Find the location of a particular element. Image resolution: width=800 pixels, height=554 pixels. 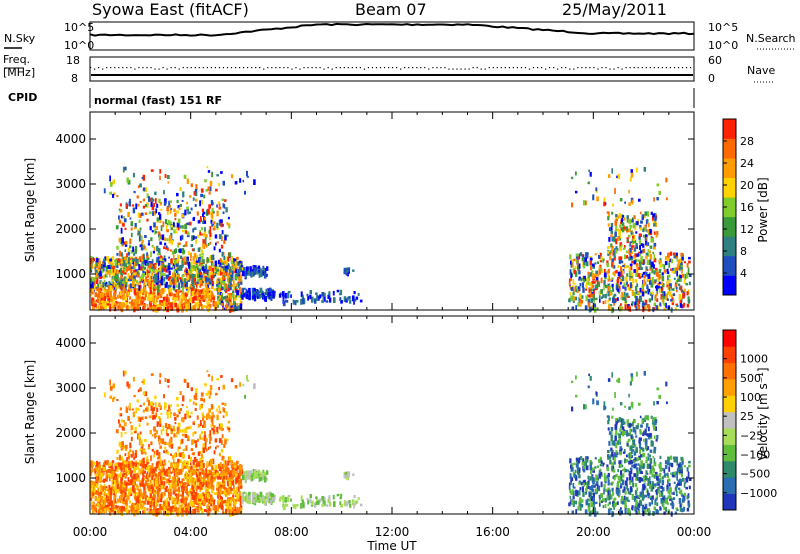

nsky-tick-top: 10^5 is located at coordinates (79, 27).